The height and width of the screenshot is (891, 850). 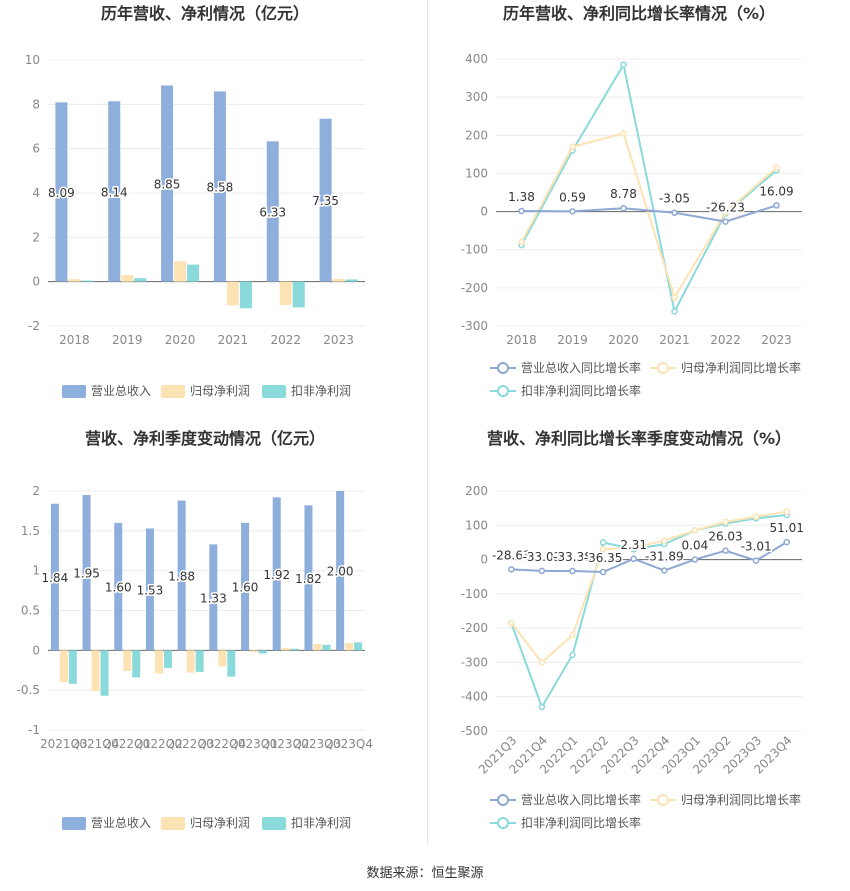 What do you see at coordinates (127, 744) in the screenshot?
I see `x-tick-label: 2022Q1` at bounding box center [127, 744].